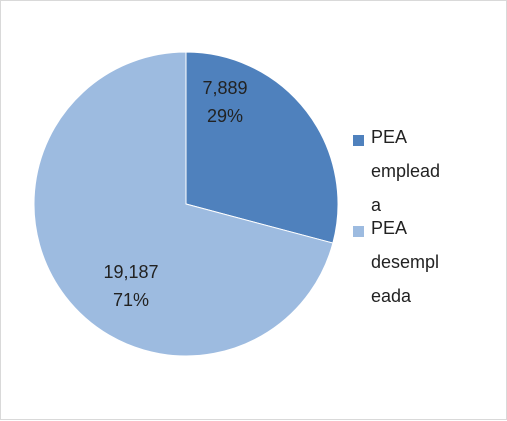  Describe the element at coordinates (224, 88) in the screenshot. I see `value-label: 7,889` at that location.